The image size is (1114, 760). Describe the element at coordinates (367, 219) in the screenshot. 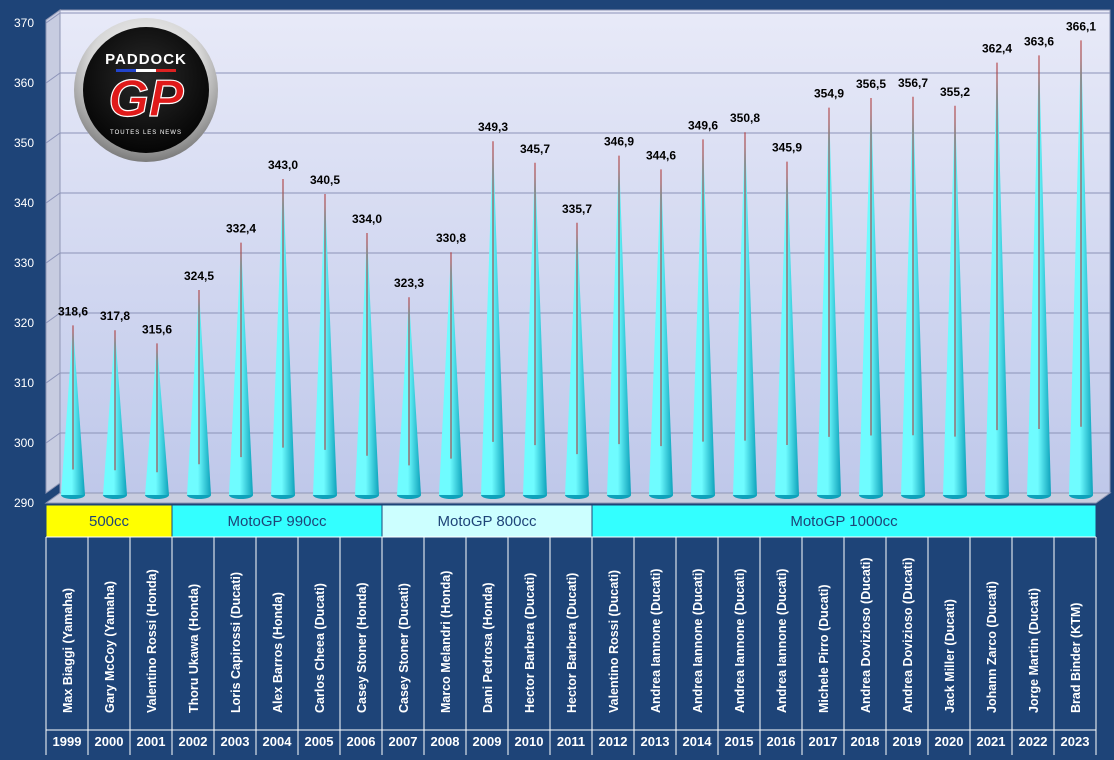

I see `value-label: 334,0` at that location.